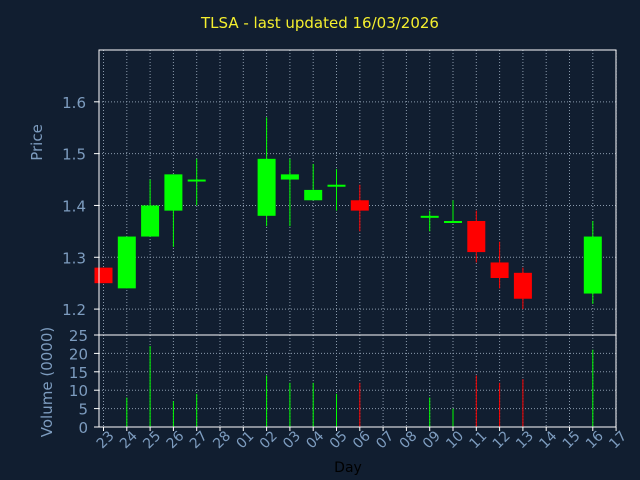 This screenshot has width=640, height=480. I want to click on x-tick-label: 17, so click(618, 440).